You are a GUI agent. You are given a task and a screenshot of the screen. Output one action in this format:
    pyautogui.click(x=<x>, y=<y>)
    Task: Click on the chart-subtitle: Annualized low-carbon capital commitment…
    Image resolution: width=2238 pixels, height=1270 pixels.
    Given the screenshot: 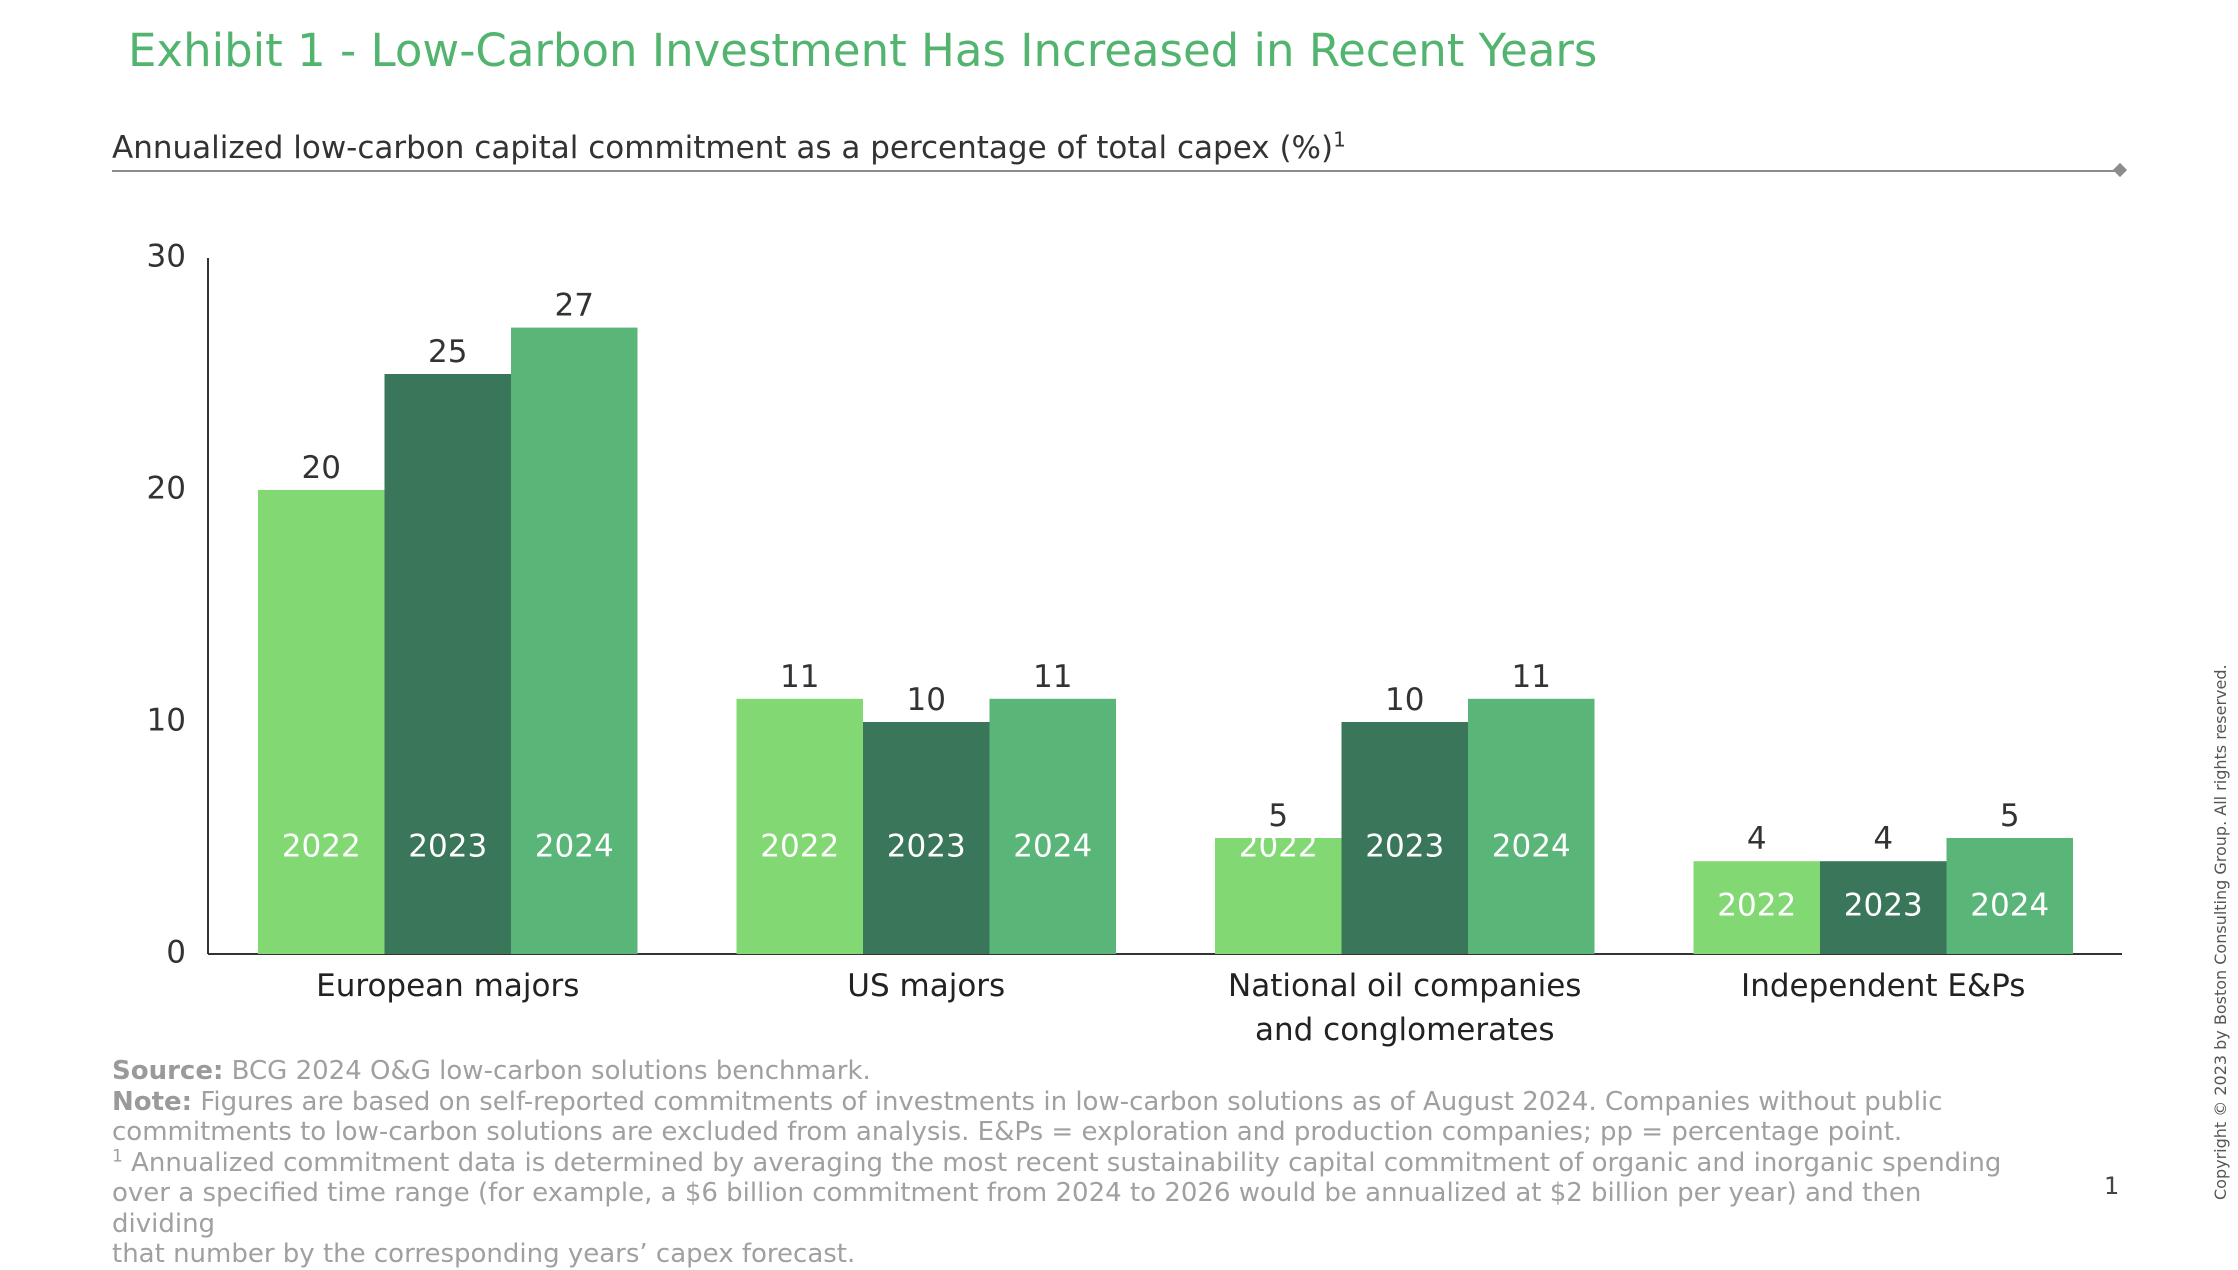 What is the action you would take?
    pyautogui.click(x=729, y=148)
    